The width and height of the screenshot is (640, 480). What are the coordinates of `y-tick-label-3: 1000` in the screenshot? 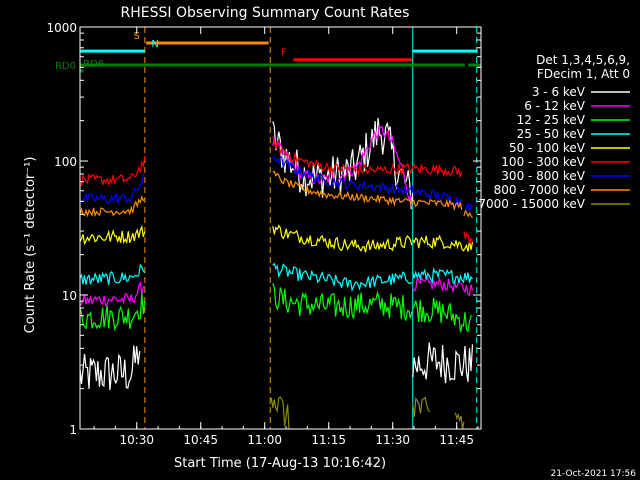 It's located at (61, 28).